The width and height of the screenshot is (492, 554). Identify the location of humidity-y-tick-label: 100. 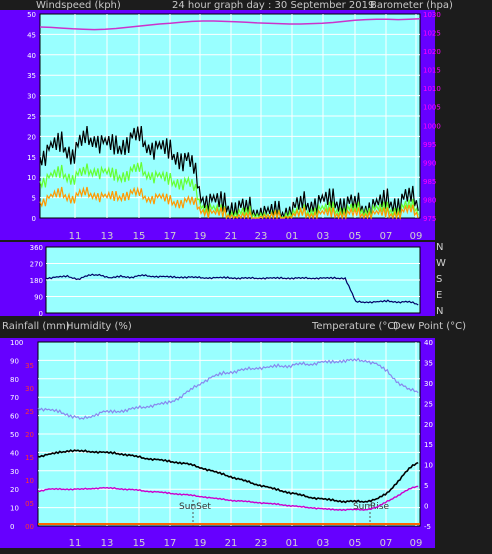
(16, 343).